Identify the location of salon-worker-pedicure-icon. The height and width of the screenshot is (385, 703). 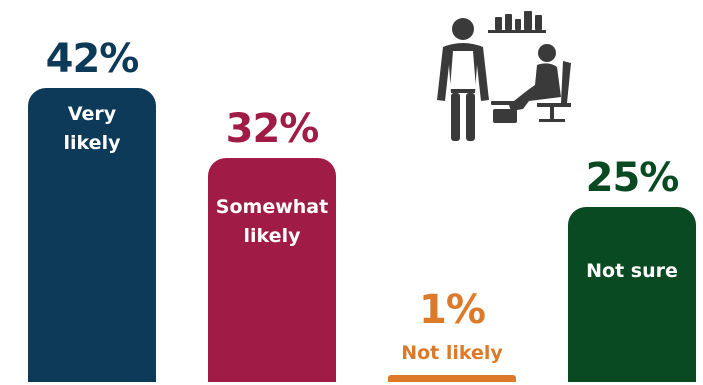
(504, 76).